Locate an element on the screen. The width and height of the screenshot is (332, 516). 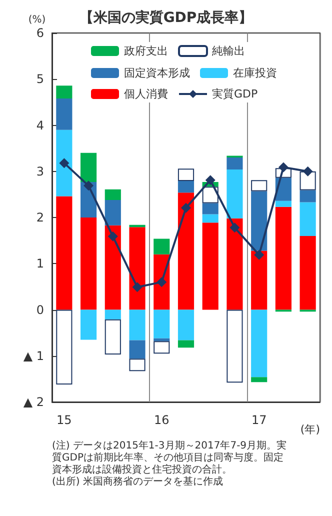
legend-label: 実質GDP is located at coordinates (235, 94).